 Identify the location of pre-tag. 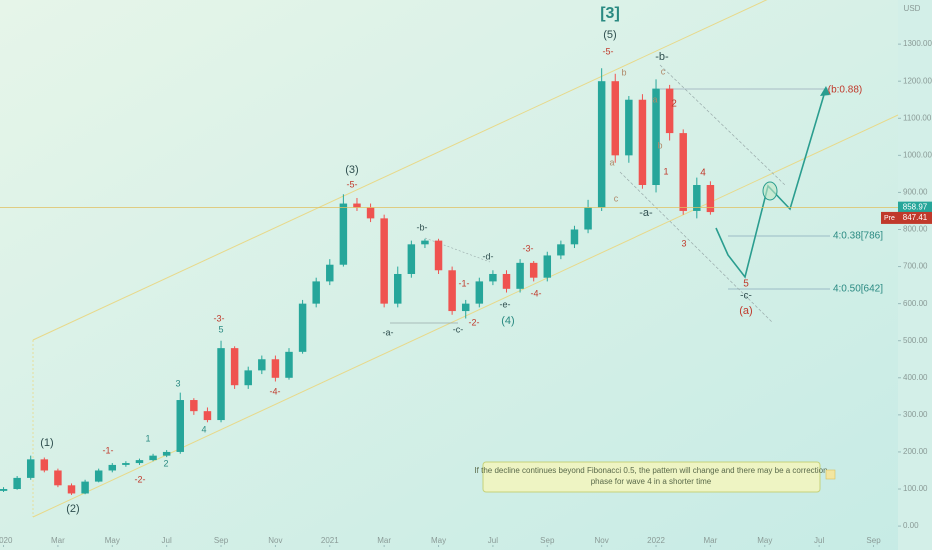
(906, 217).